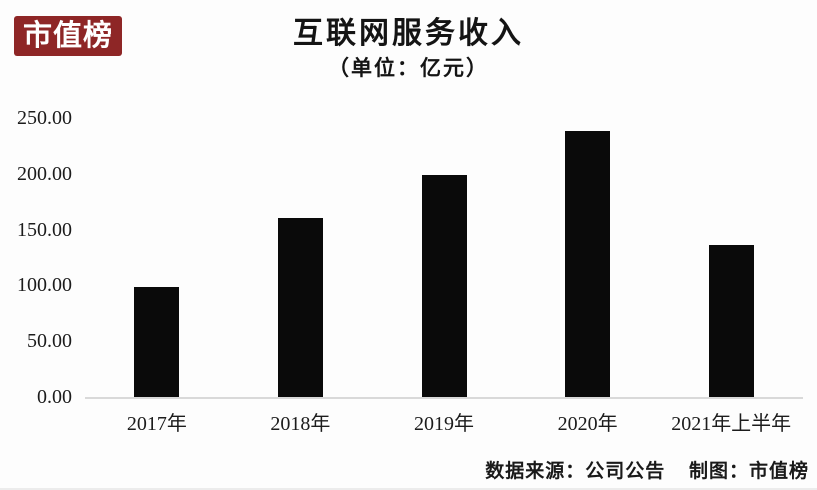 The height and width of the screenshot is (490, 817). What do you see at coordinates (36, 257) in the screenshot?
I see `y-axis: 0.00 50.00 100.00 150.00 200.00 250.00` at bounding box center [36, 257].